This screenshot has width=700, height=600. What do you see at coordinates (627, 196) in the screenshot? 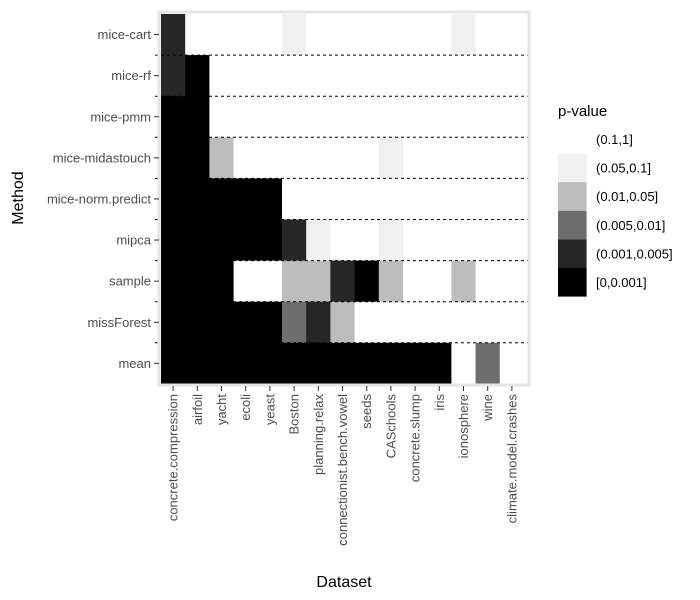
I see `legend-label: (0.01,0.05]` at bounding box center [627, 196].